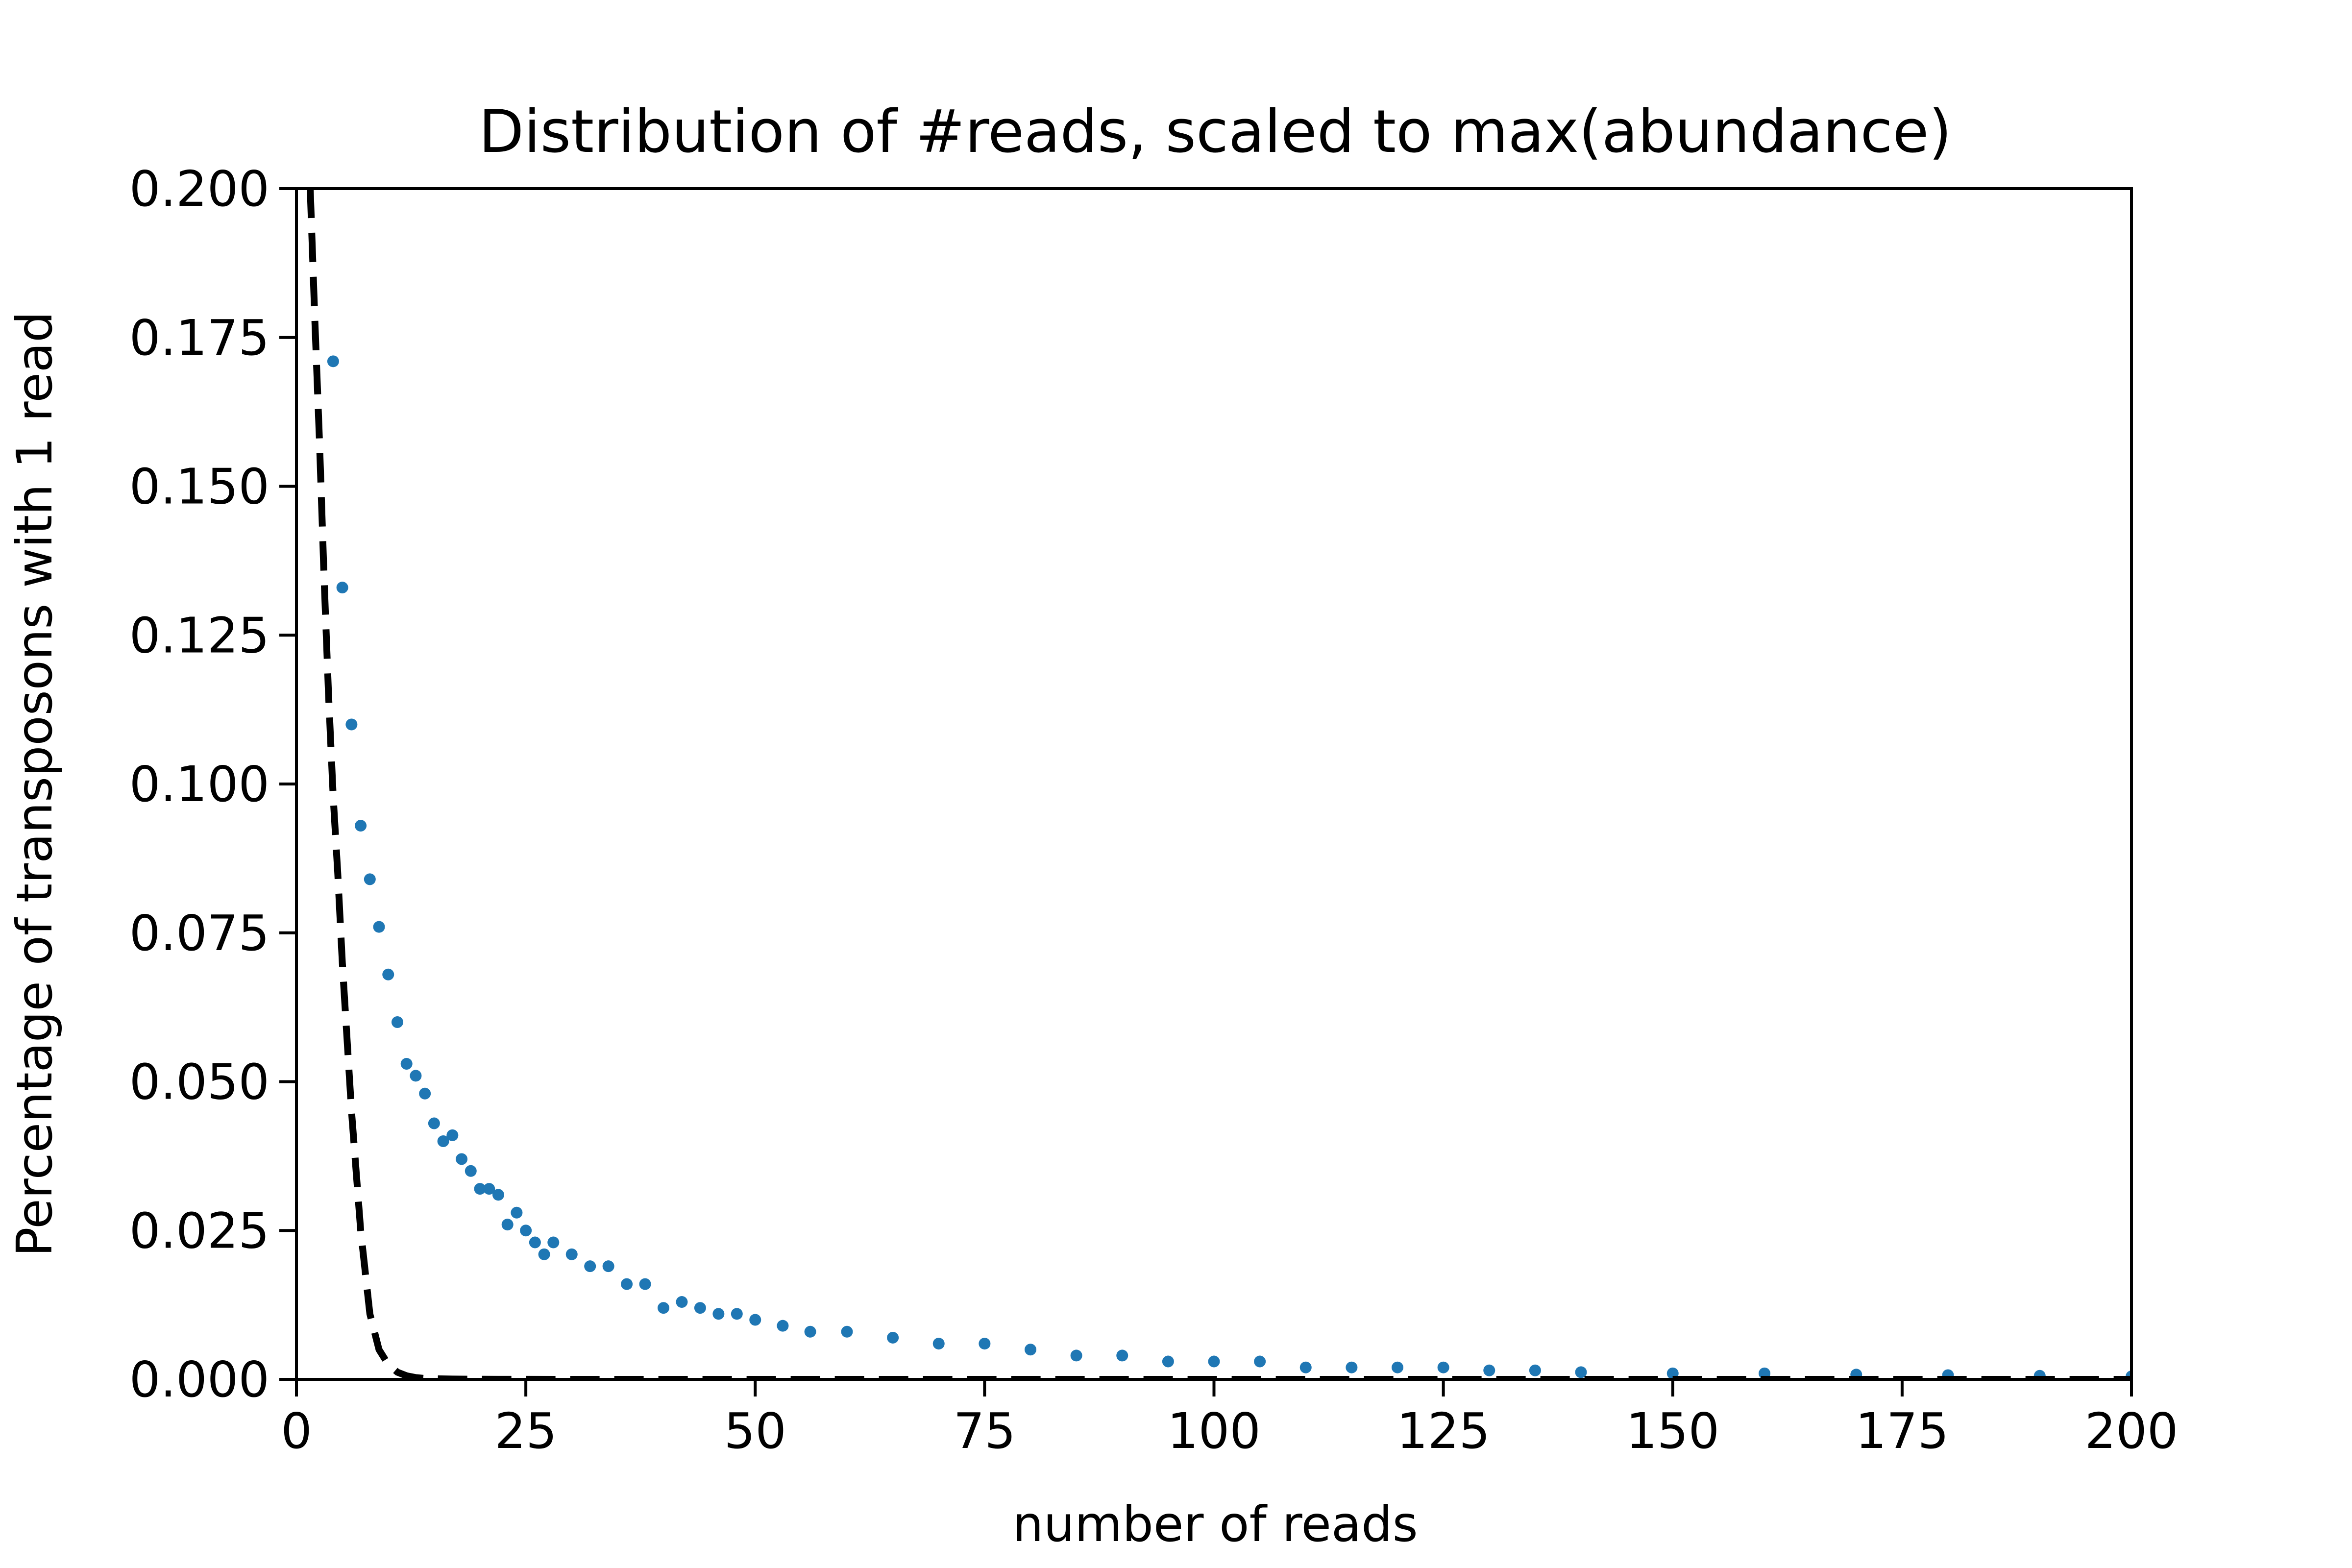  Describe the element at coordinates (1672, 1431) in the screenshot. I see `x-tick-label: 150` at that location.